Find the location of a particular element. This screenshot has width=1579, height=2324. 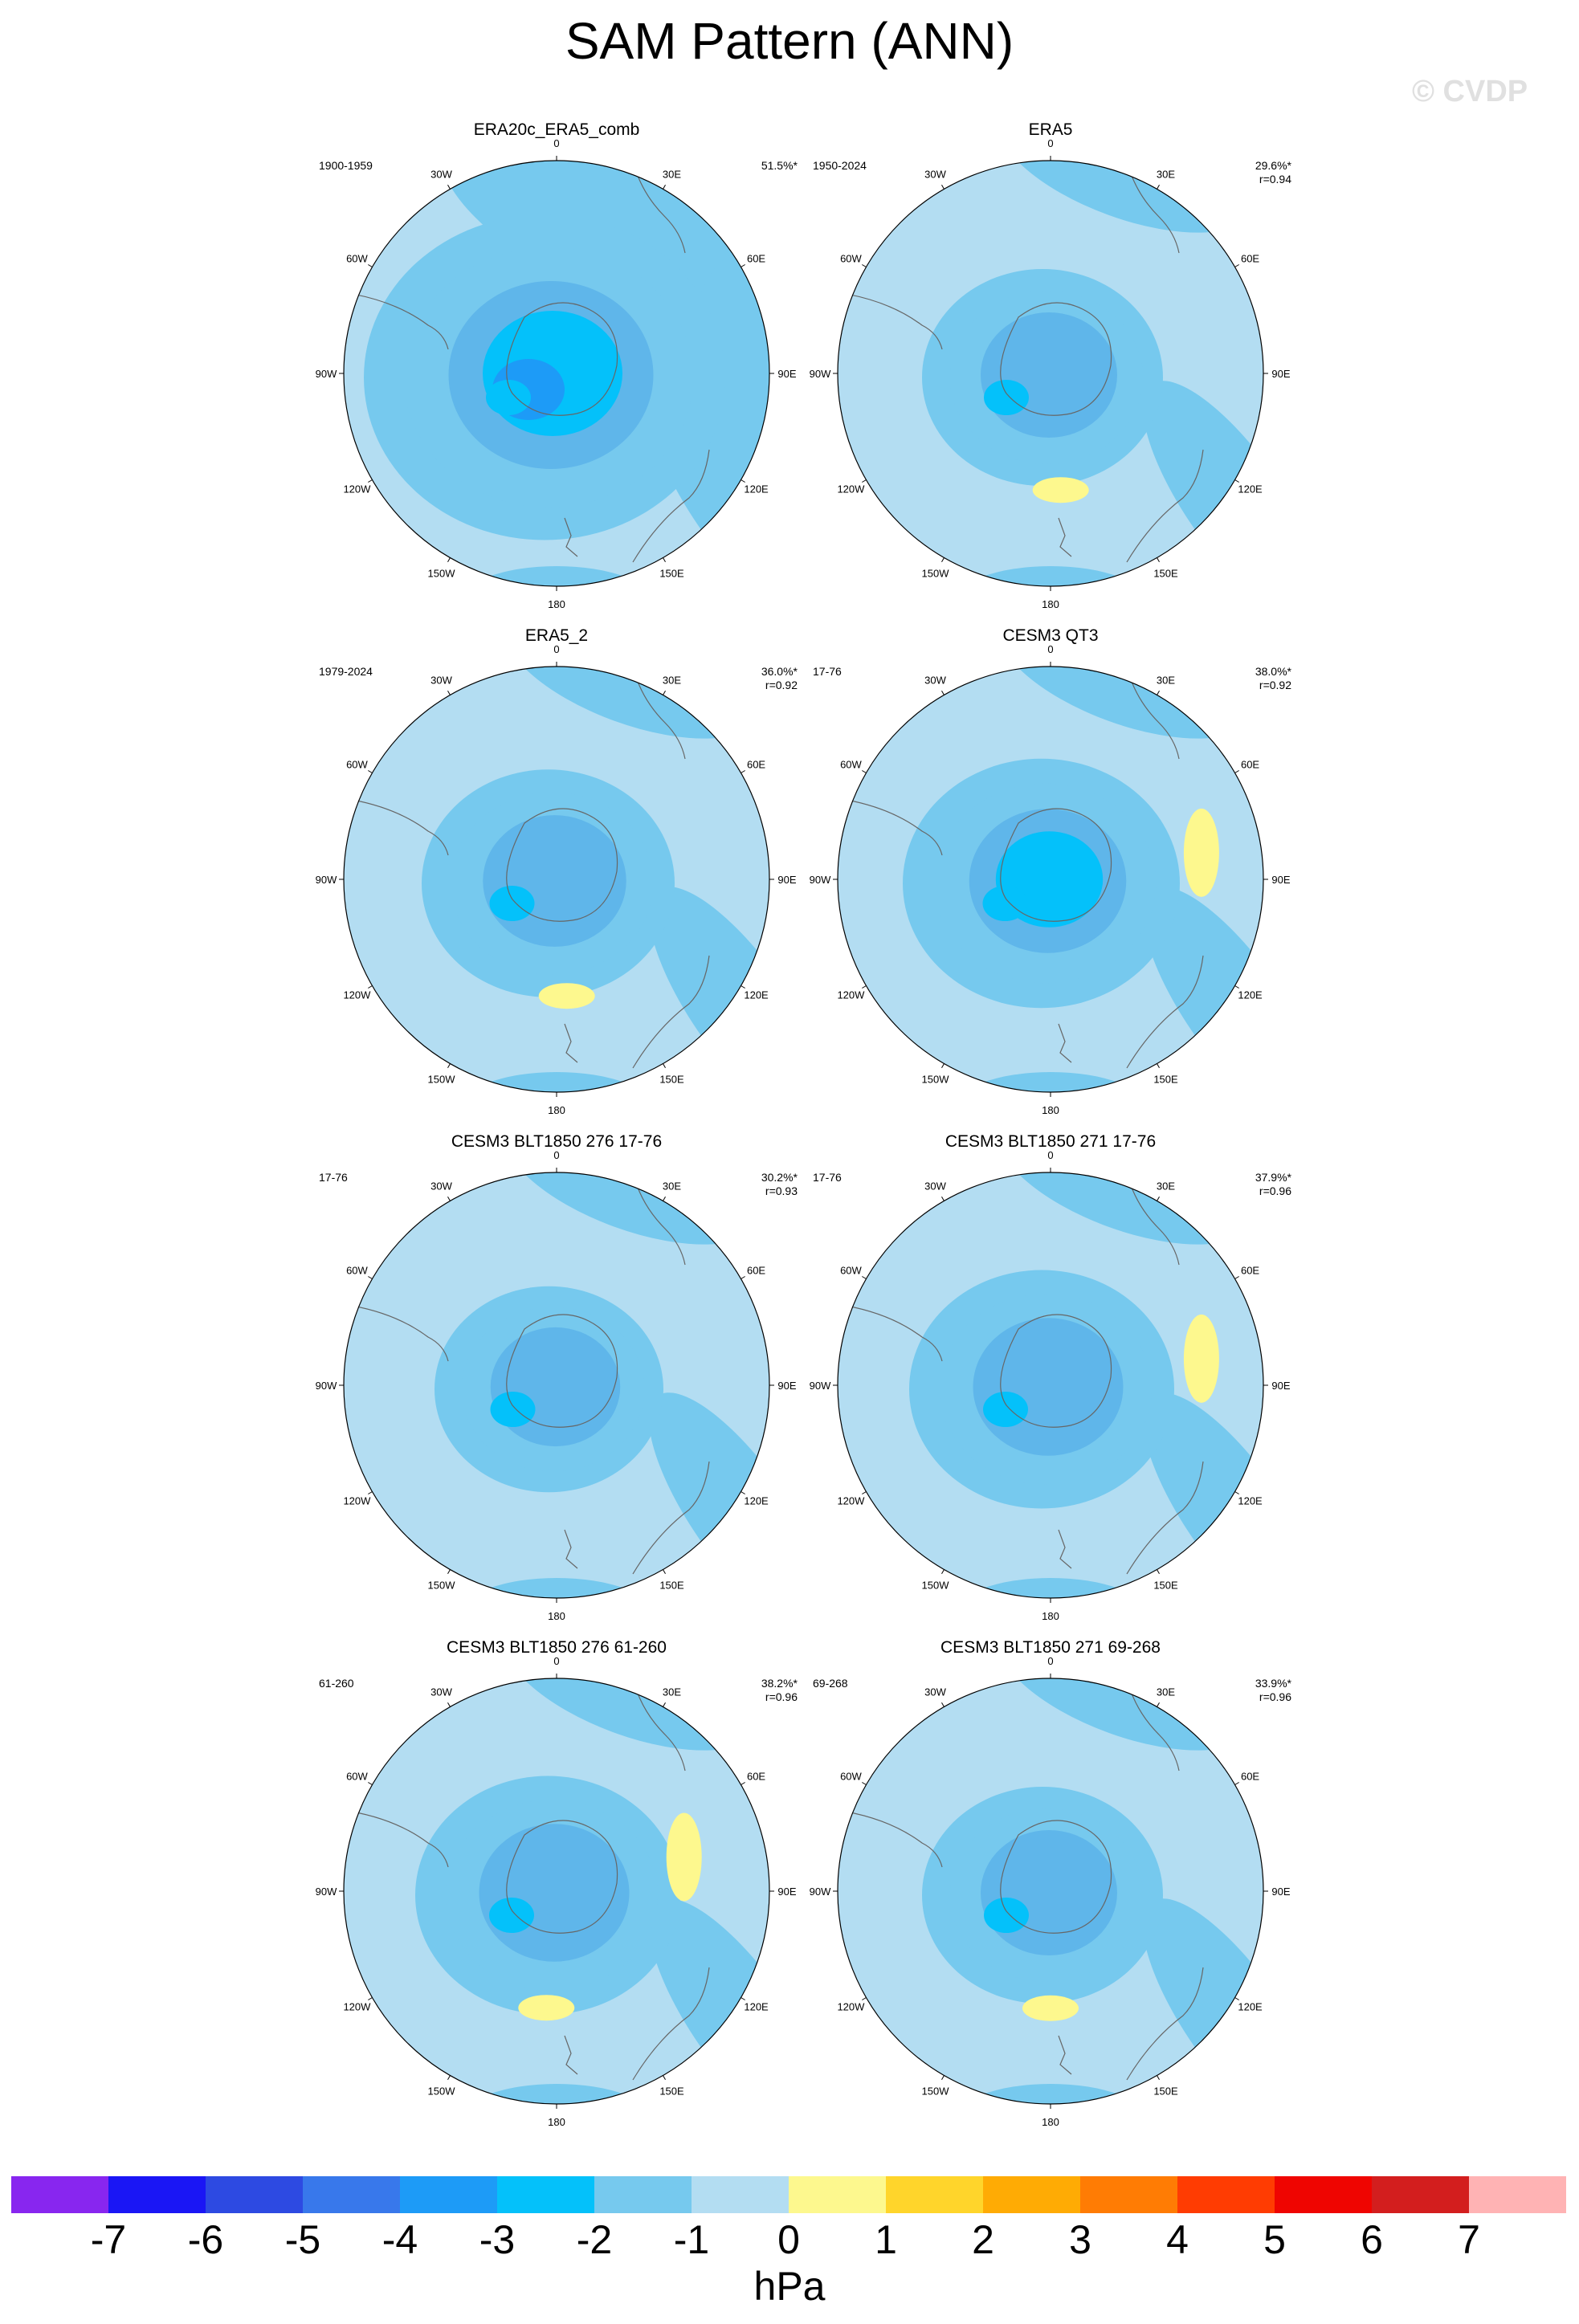

pattern-correlation-label: r=0.94 is located at coordinates (1275, 180).